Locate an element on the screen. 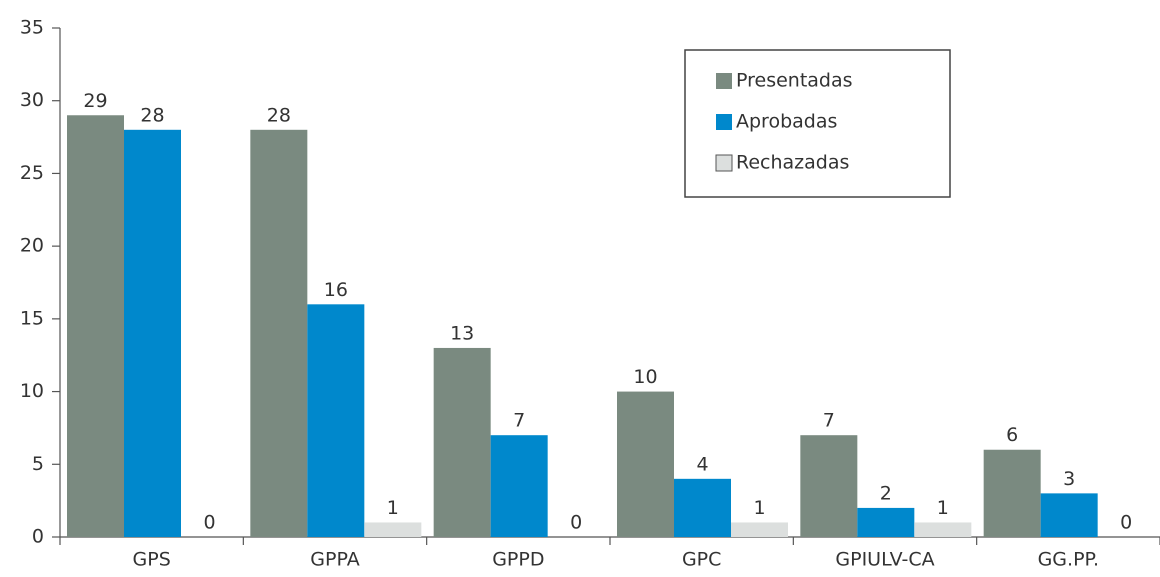 Image resolution: width=1160 pixels, height=577 pixels. value-label: 29 is located at coordinates (95, 101).